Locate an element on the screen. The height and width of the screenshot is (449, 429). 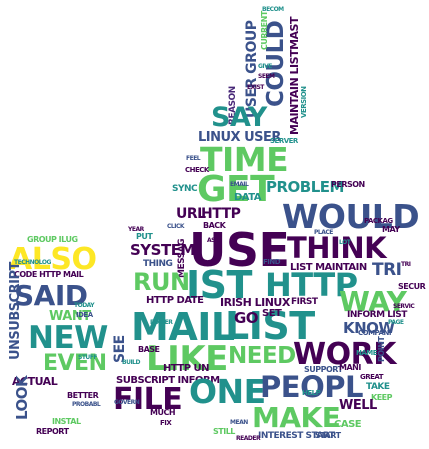
word-inform-list: INFORM LIST is located at coordinates (377, 315).